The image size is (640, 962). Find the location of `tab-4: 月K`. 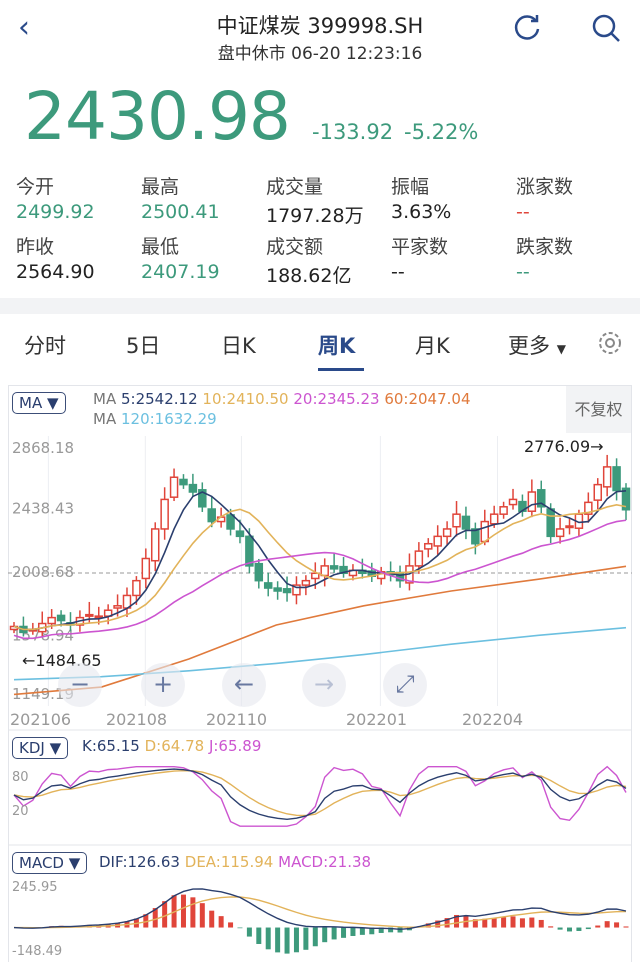

tab-4: 月K is located at coordinates (432, 345).